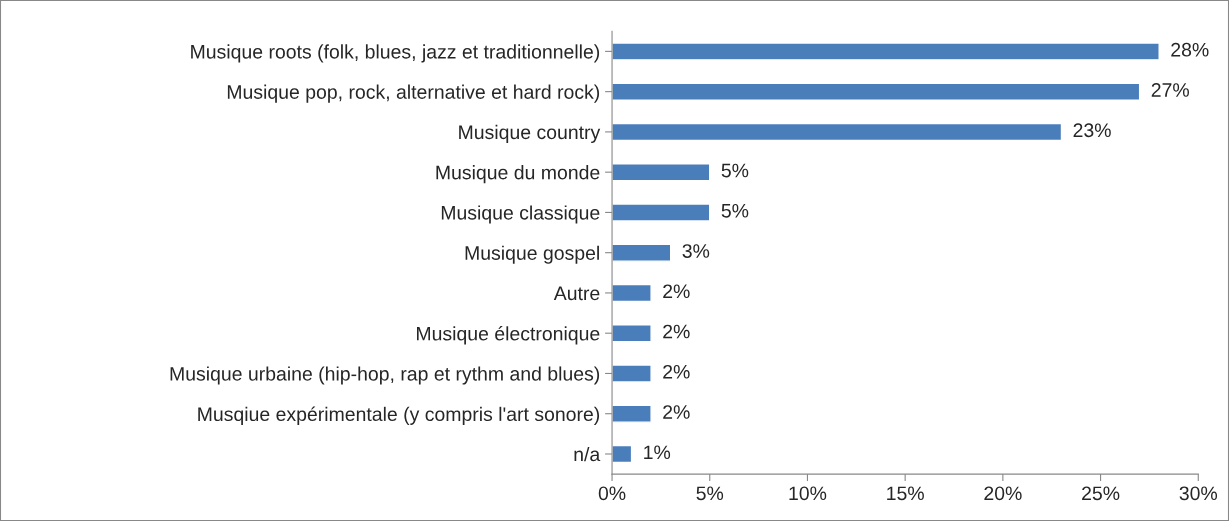 The height and width of the screenshot is (521, 1229). I want to click on y-tick-label: Musique pop, rock, alternative et hard rock), so click(413, 93).